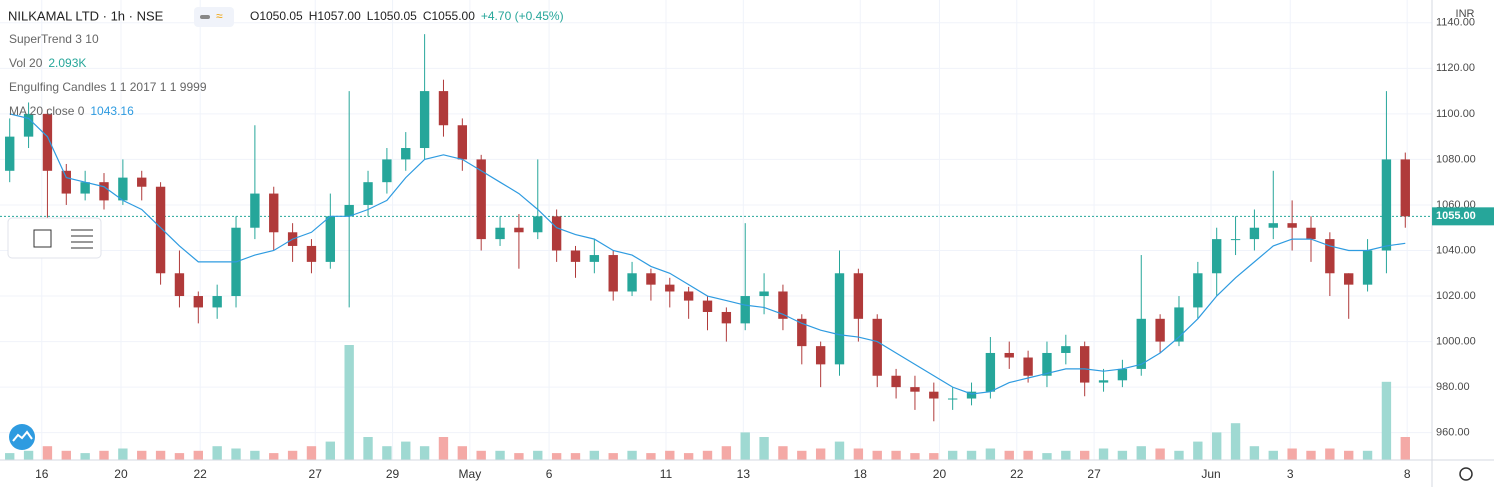  What do you see at coordinates (1465, 14) in the screenshot?
I see `currency: INR` at bounding box center [1465, 14].